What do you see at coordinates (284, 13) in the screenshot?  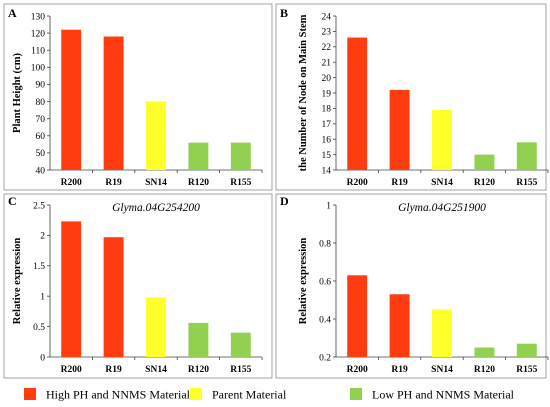 I see `panel-letter: B` at bounding box center [284, 13].